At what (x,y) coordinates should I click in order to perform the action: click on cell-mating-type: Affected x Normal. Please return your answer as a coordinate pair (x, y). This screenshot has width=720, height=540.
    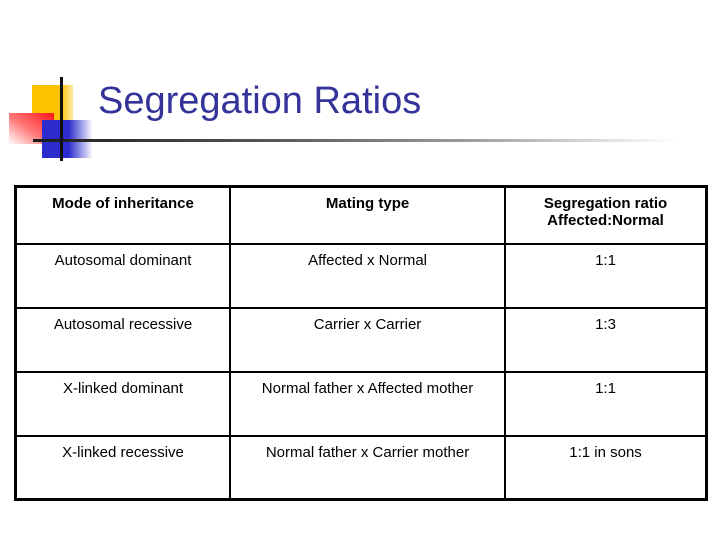
    Looking at the image, I should click on (368, 275).